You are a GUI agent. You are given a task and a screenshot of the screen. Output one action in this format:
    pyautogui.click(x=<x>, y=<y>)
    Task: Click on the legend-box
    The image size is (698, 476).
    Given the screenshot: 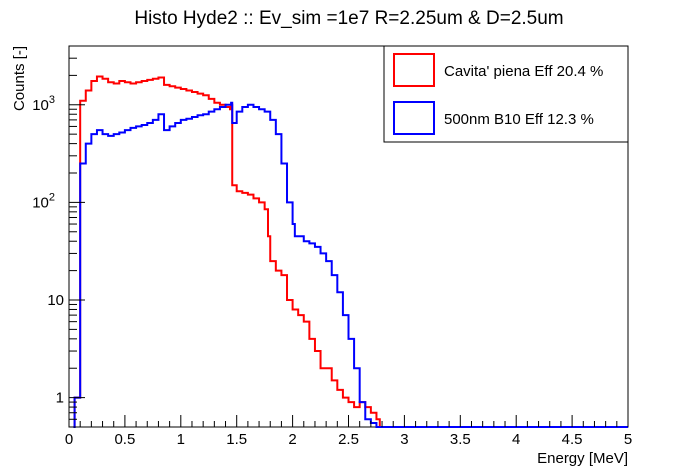 What is the action you would take?
    pyautogui.click(x=506, y=94)
    